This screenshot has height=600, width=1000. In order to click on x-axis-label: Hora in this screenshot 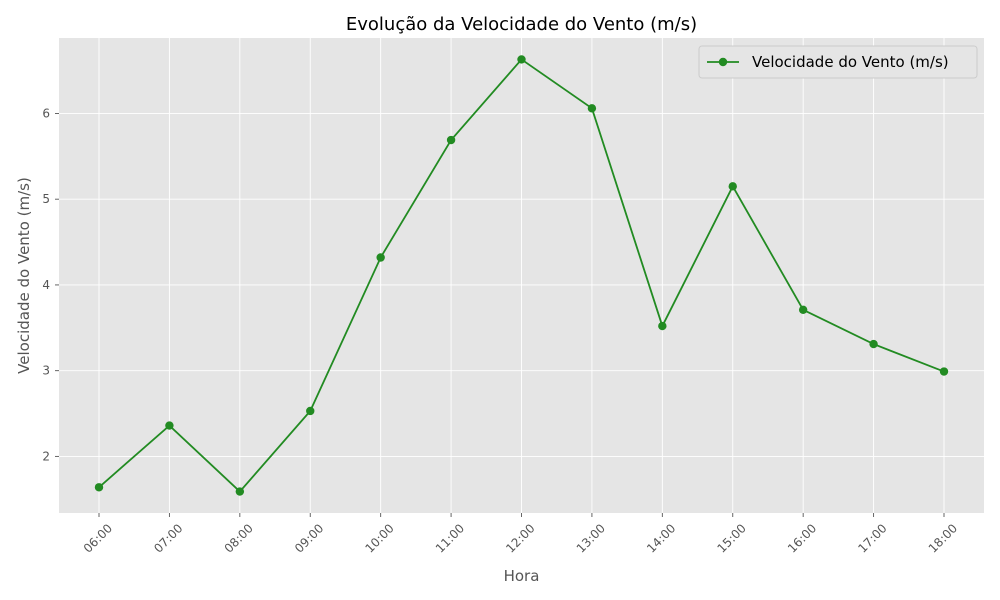, I will do `click(522, 576)`.